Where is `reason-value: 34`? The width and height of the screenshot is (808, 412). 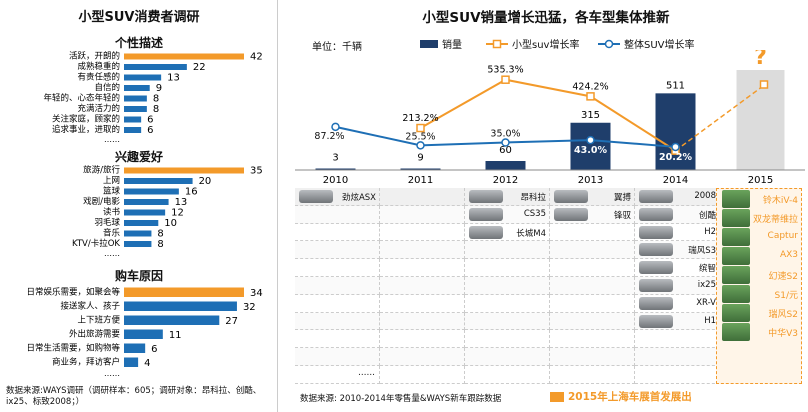 reason-value: 34 is located at coordinates (256, 293).